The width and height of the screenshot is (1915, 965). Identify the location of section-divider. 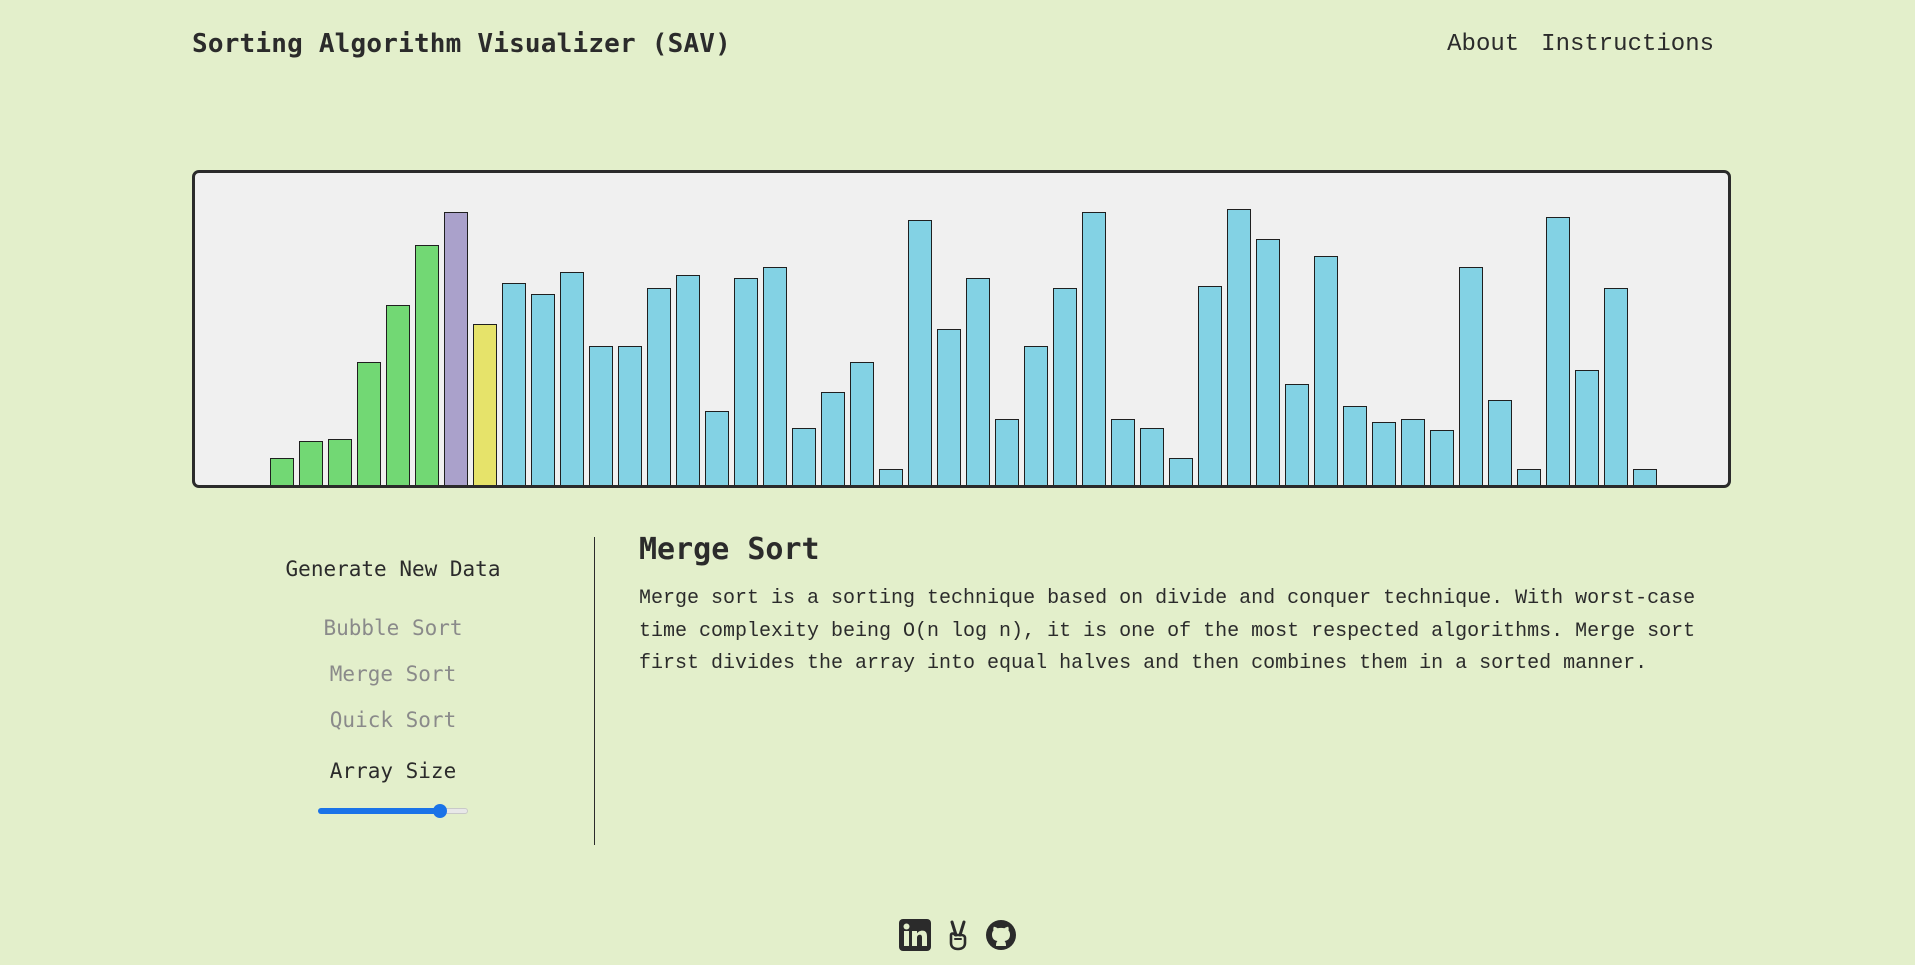
(594, 691).